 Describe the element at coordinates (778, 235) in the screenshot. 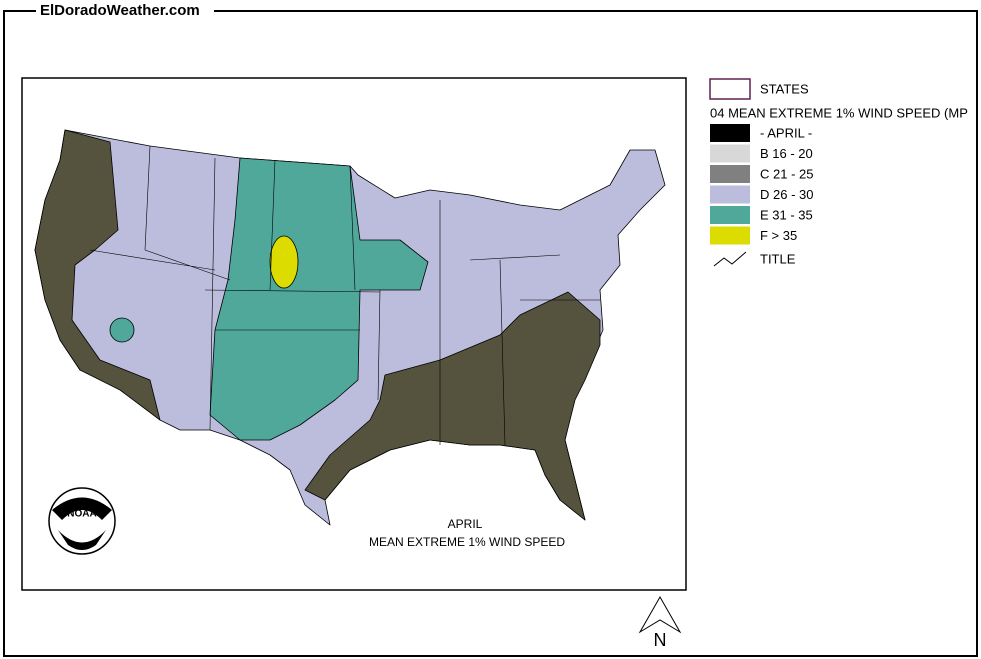

I see `legend-label: F > 35` at that location.